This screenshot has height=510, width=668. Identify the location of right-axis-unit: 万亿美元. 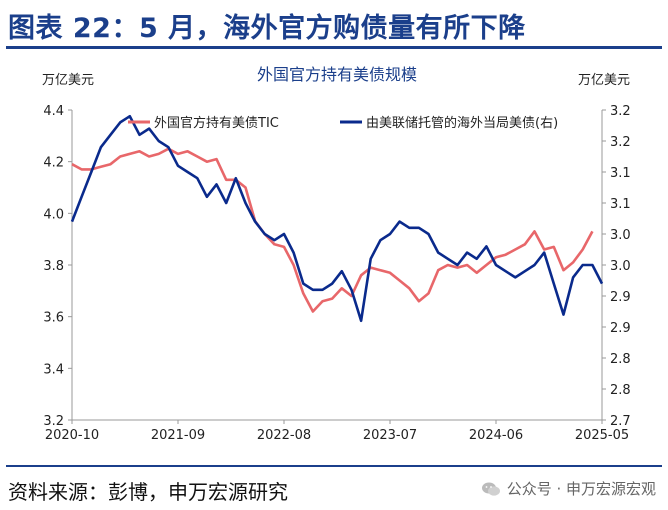
(604, 80).